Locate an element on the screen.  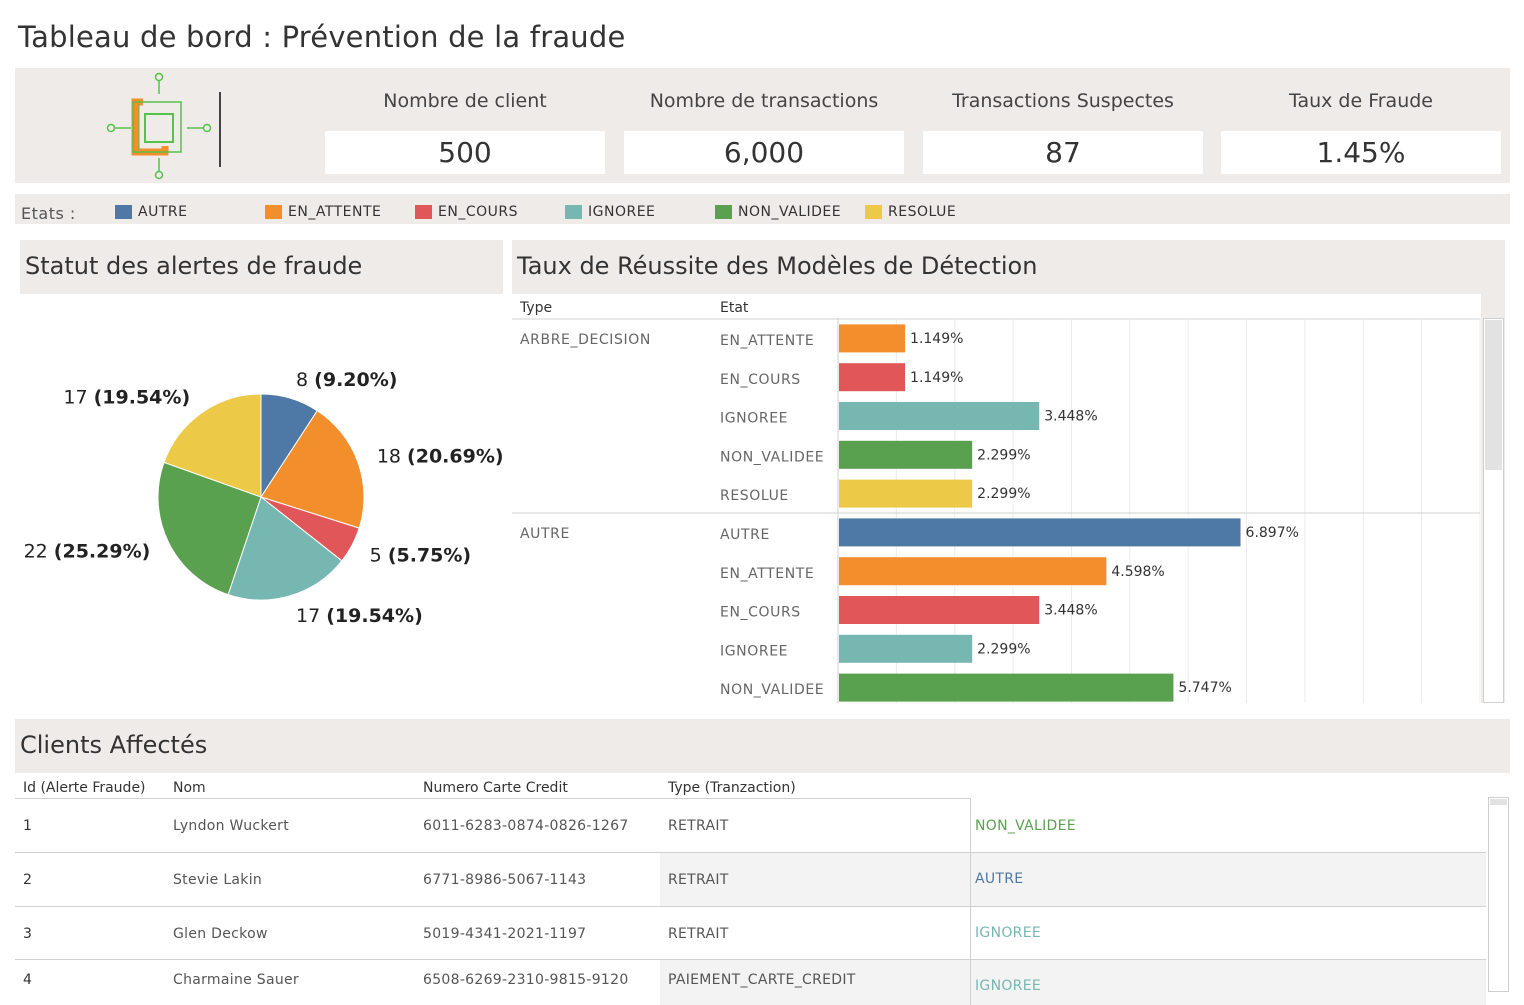
table-header-id: Id (Alerte Fraude) is located at coordinates (84, 788).